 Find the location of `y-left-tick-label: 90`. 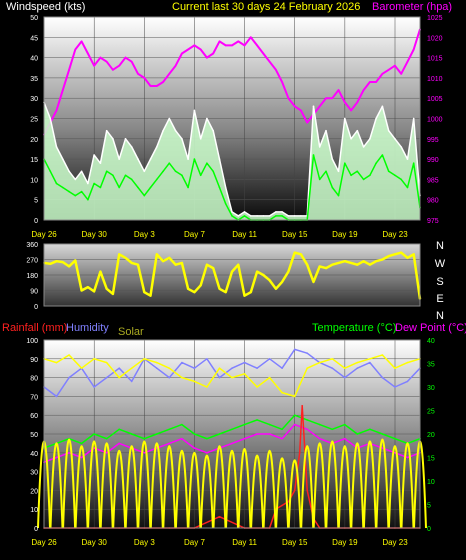

y-left-tick-label: 90 is located at coordinates (34, 292).